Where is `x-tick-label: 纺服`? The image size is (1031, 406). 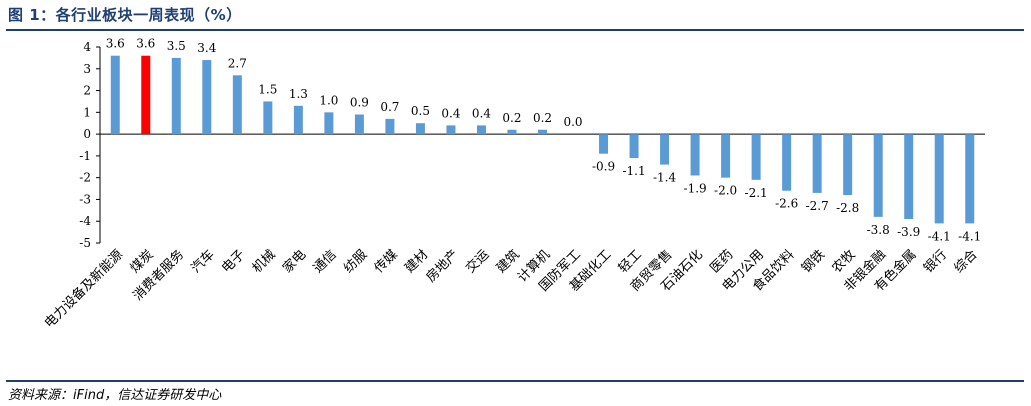 x-tick-label: 纺服 is located at coordinates (355, 261).